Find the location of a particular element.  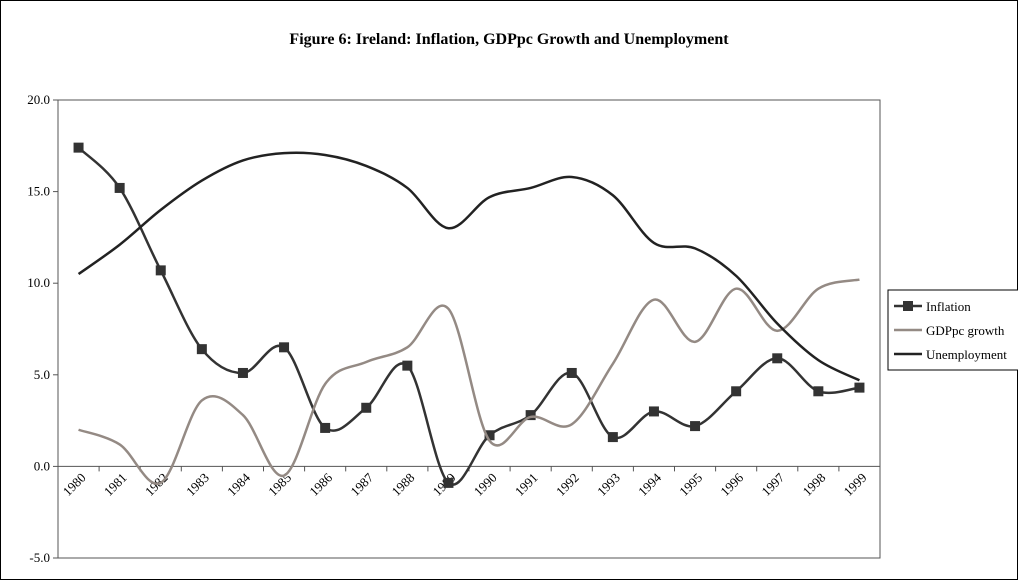

y-tick-label: -5.0 is located at coordinates (39, 557).